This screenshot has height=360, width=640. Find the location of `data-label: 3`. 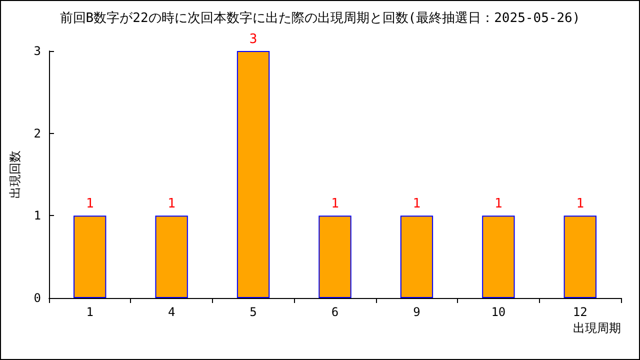

data-label: 3 is located at coordinates (253, 39).